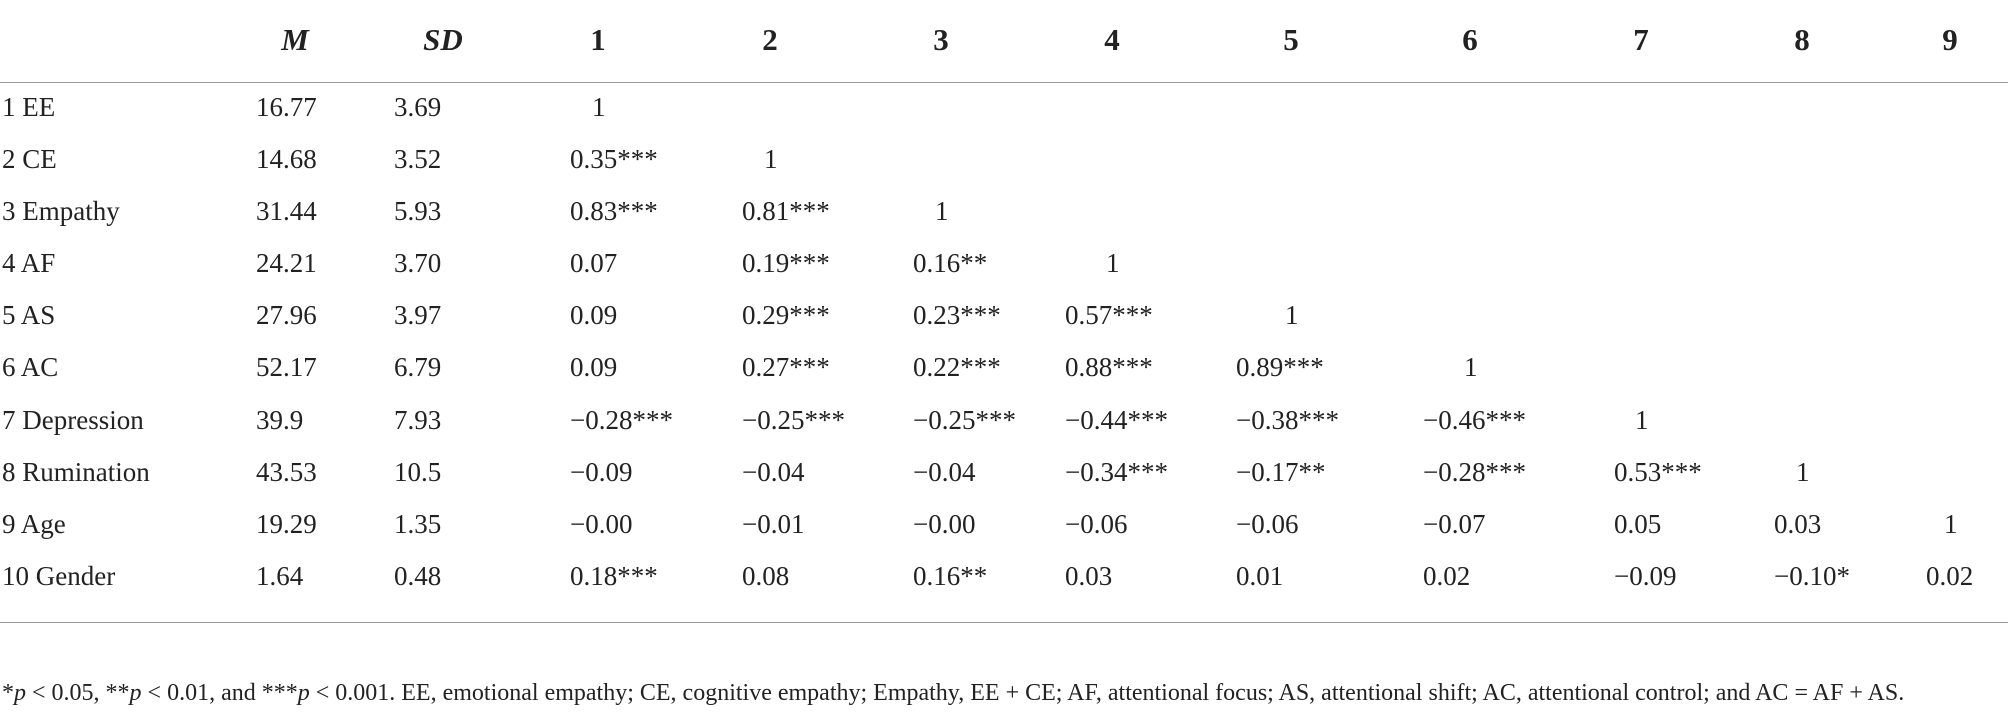 Image resolution: width=2008 pixels, height=726 pixels. Describe the element at coordinates (418, 315) in the screenshot. I see `table-cell: 3.97` at that location.